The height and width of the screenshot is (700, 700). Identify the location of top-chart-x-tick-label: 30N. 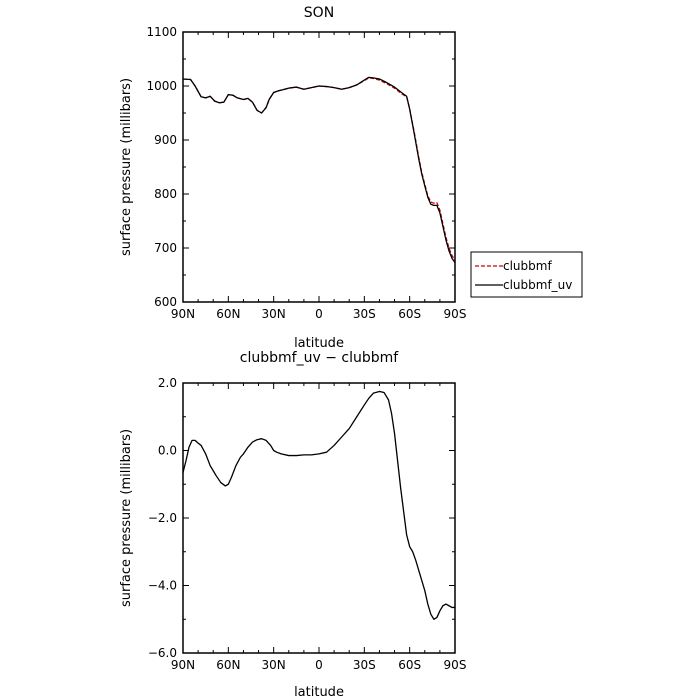
(274, 314).